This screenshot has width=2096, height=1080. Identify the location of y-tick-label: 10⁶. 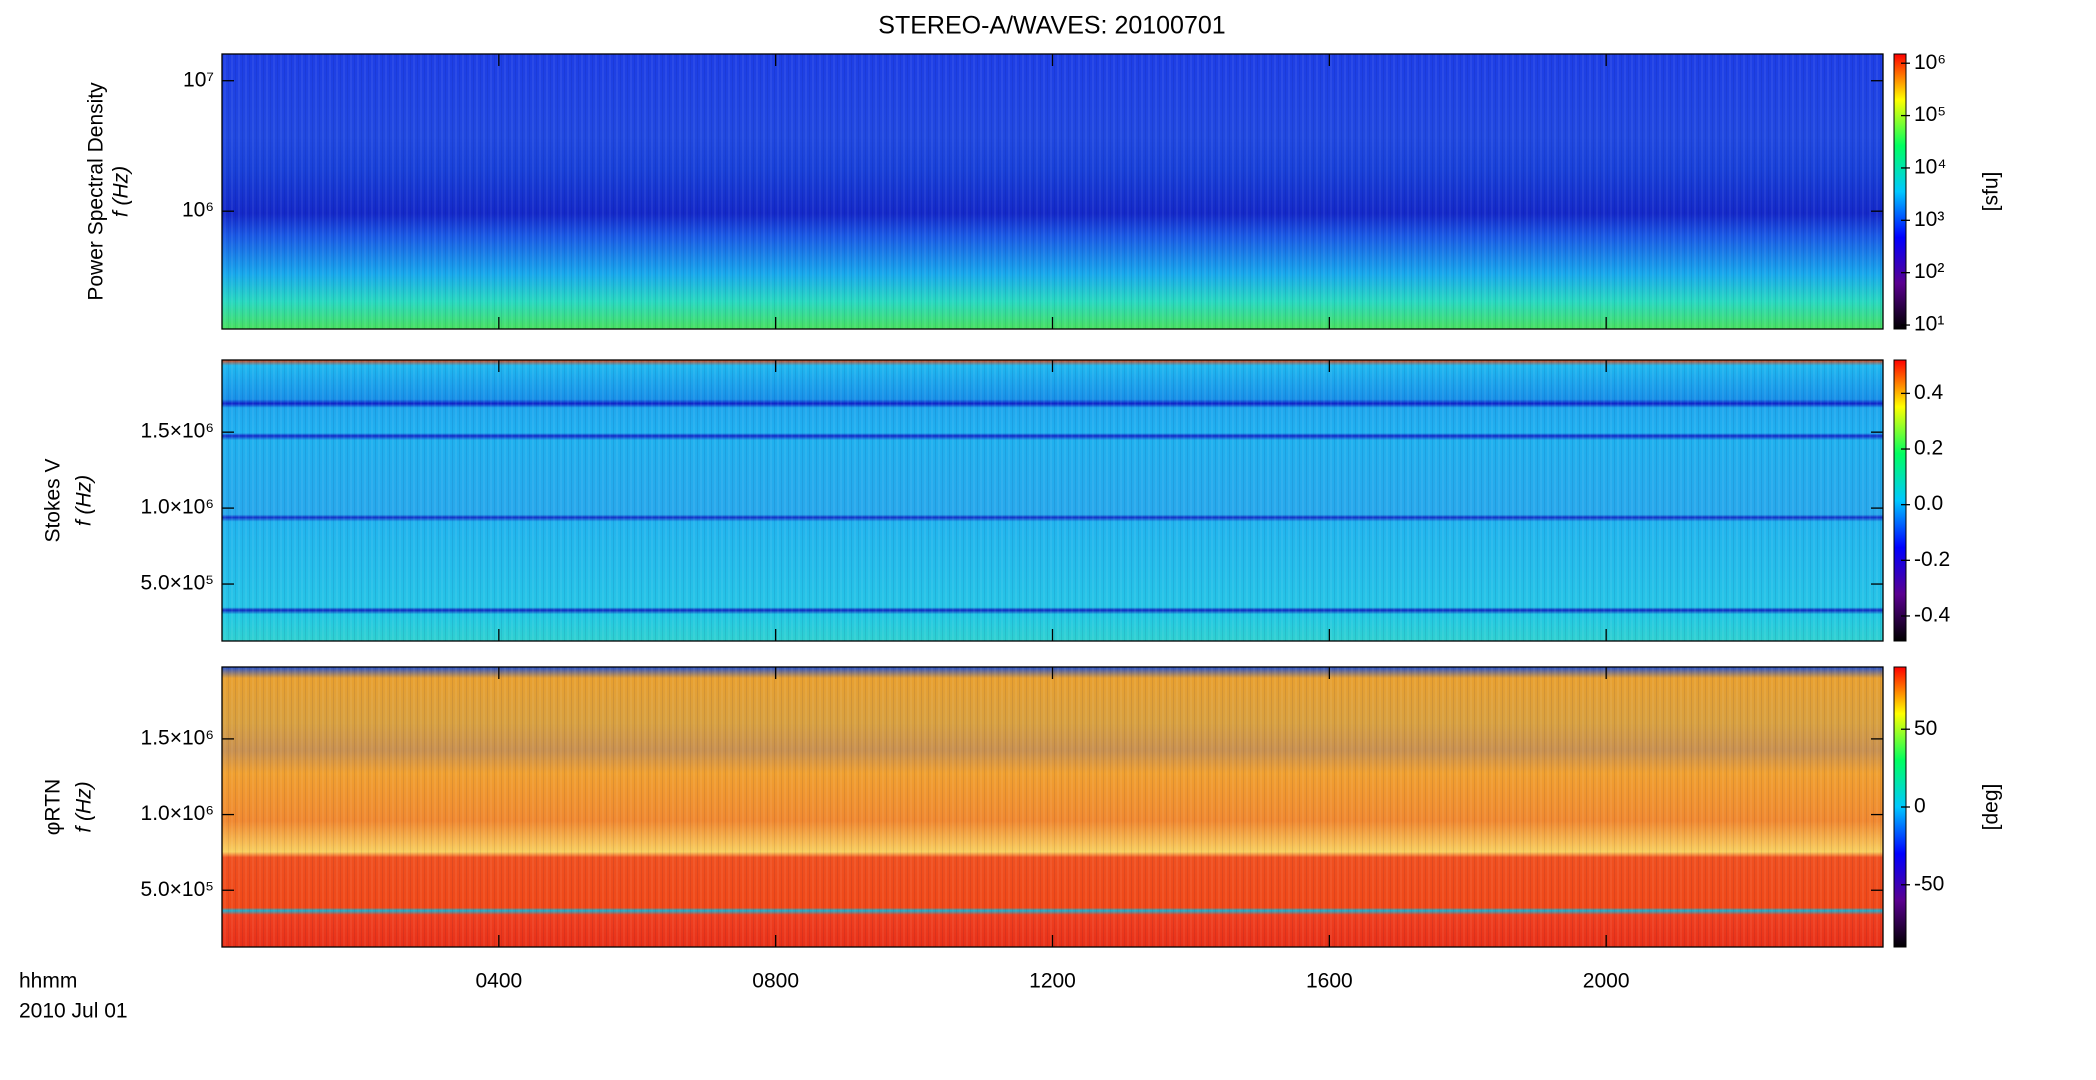
(198, 210).